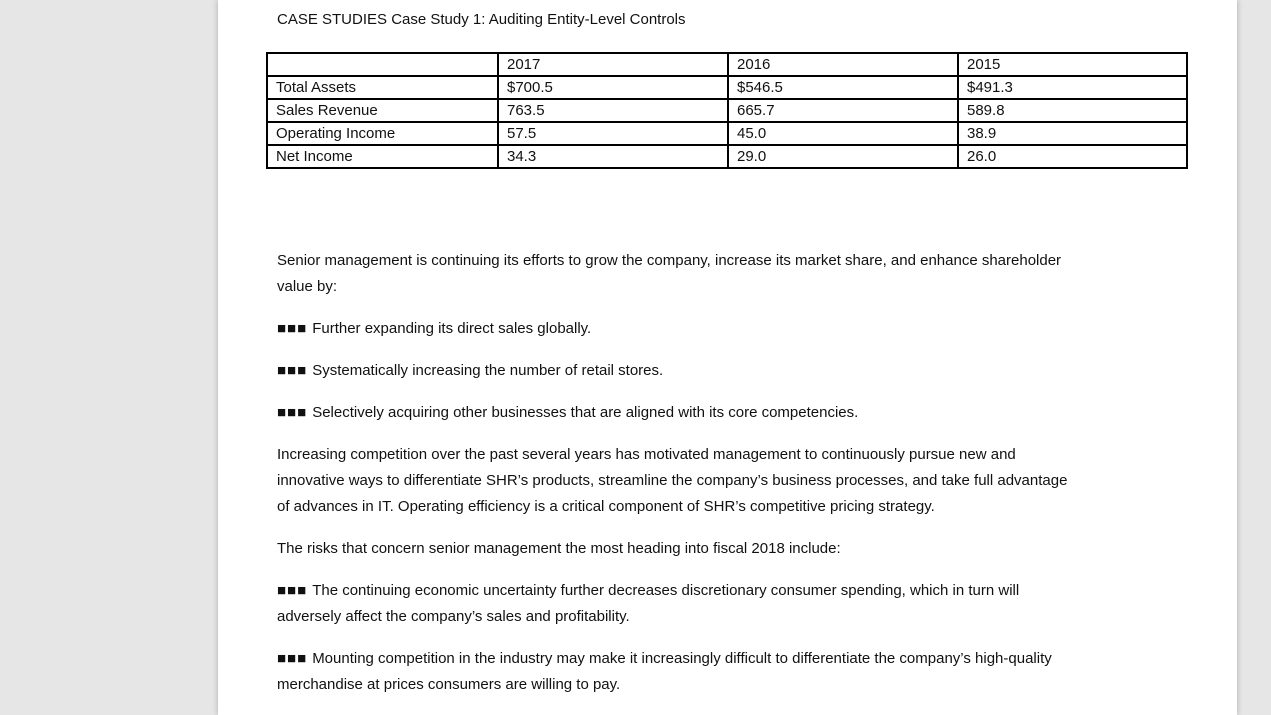 The image size is (1271, 715). What do you see at coordinates (613, 110) in the screenshot?
I see `cell-value: 763.5` at bounding box center [613, 110].